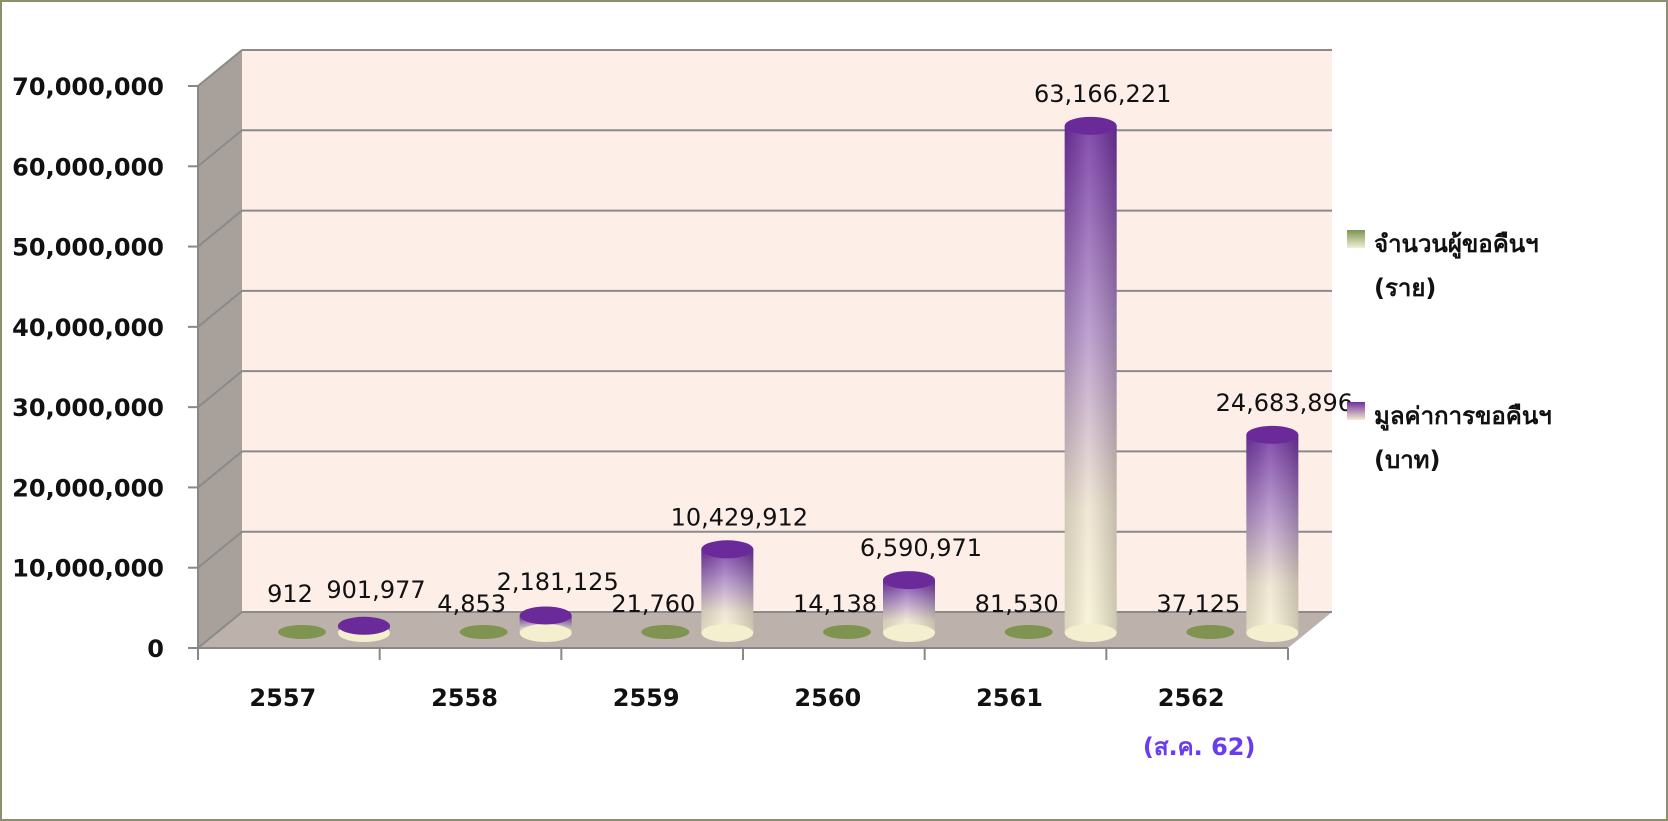 This screenshot has height=821, width=1668. I want to click on y-tick-label: 60,000,000, so click(88, 167).